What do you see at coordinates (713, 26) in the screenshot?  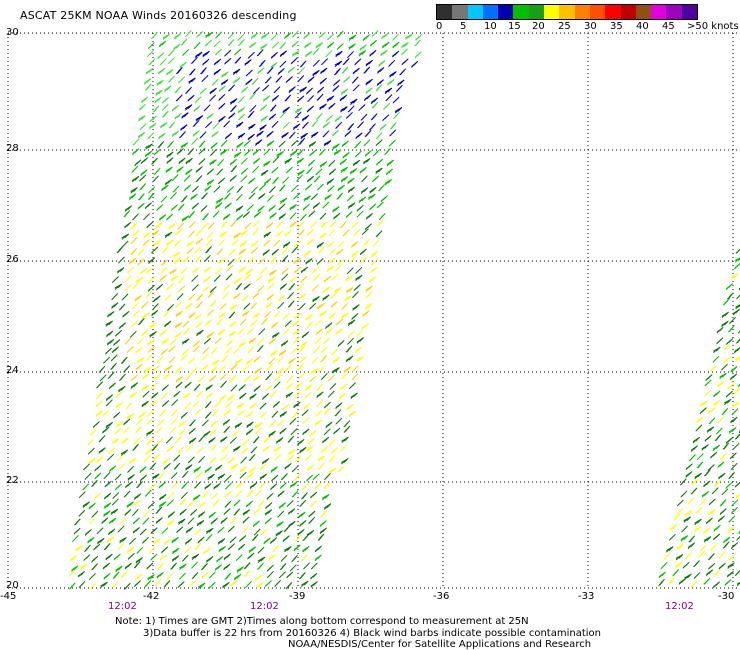 I see `legend-label: >50 knots` at bounding box center [713, 26].